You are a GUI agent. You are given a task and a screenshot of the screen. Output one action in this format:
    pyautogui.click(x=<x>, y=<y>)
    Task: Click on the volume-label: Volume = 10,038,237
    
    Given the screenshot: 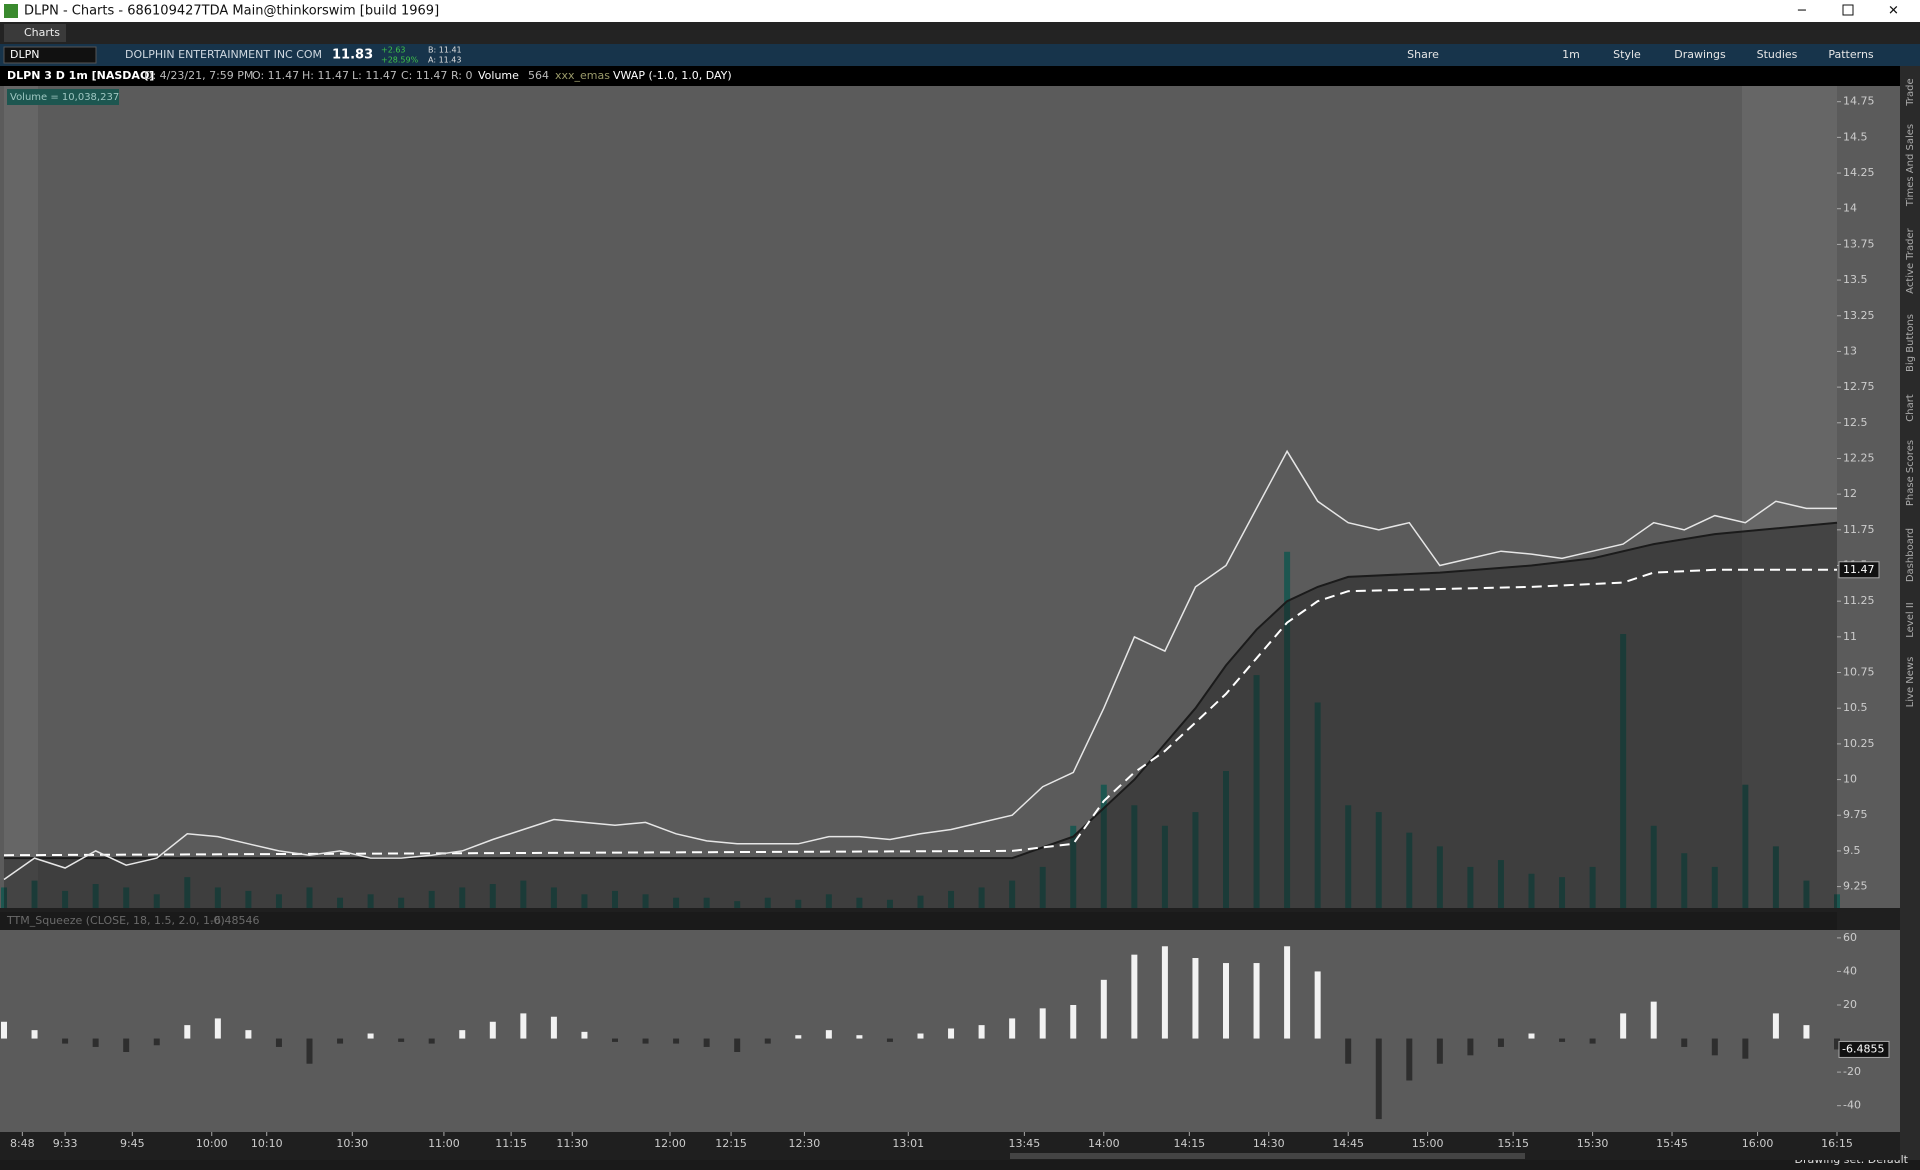 What is the action you would take?
    pyautogui.click(x=64, y=97)
    